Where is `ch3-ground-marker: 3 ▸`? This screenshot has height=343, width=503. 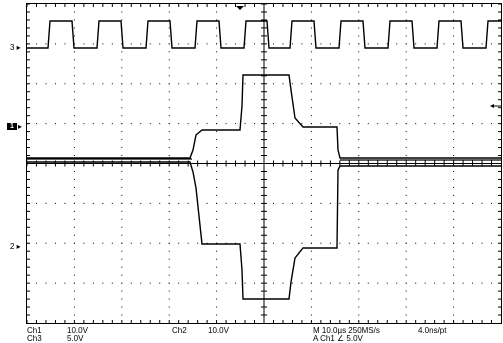 ch3-ground-marker: 3 ▸ is located at coordinates (15, 47).